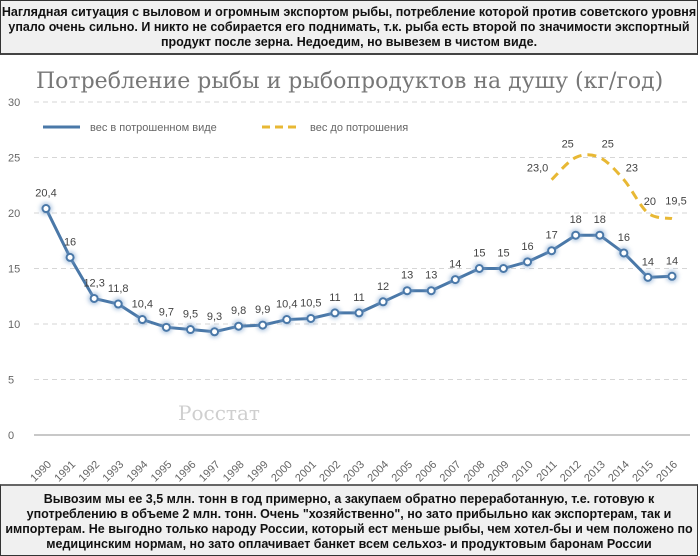 The height and width of the screenshot is (556, 700). What do you see at coordinates (632, 169) in the screenshot?
I see `data-label-ungutted: 23` at bounding box center [632, 169].